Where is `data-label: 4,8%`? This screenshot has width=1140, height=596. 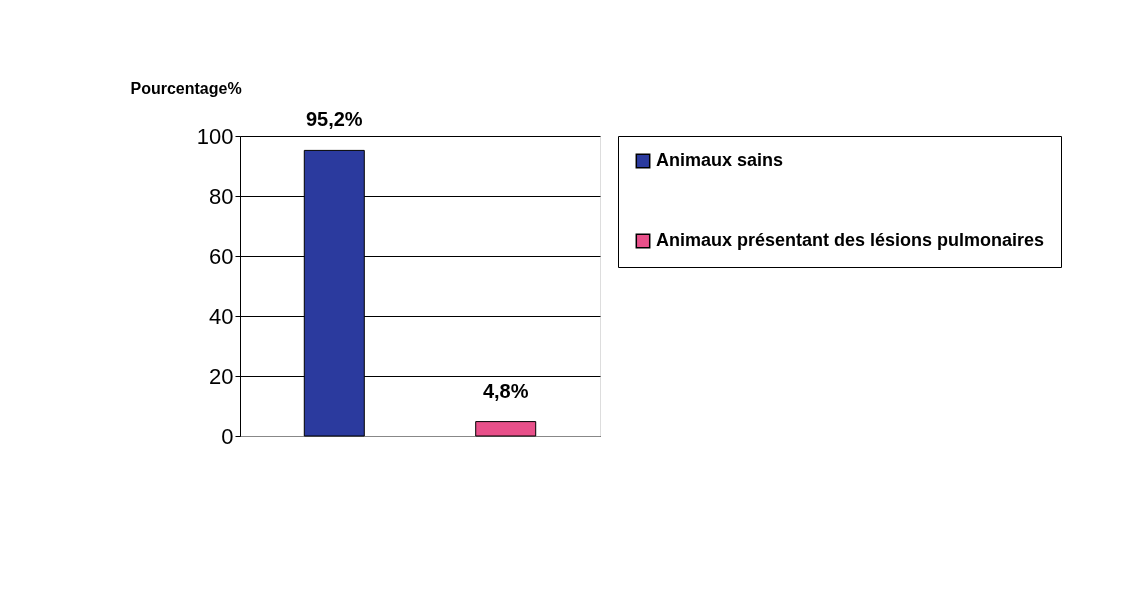 data-label: 4,8% is located at coordinates (505, 390).